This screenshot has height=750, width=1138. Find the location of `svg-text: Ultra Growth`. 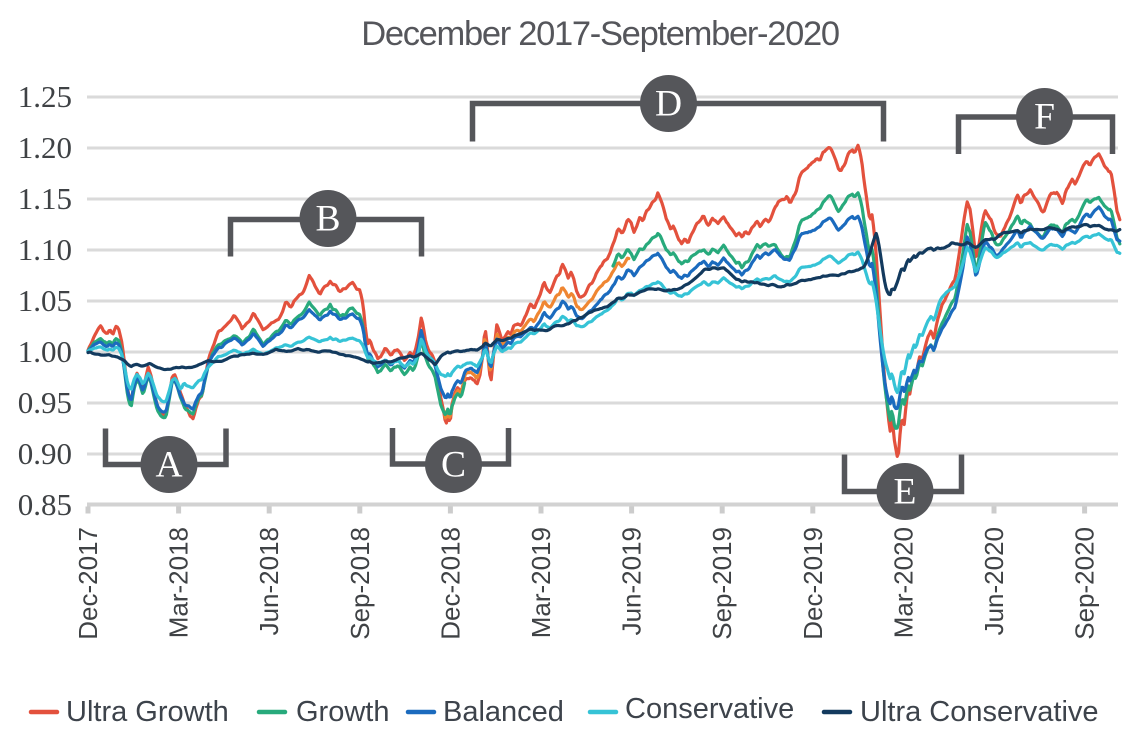

svg-text: Ultra Growth is located at coordinates (147, 712).